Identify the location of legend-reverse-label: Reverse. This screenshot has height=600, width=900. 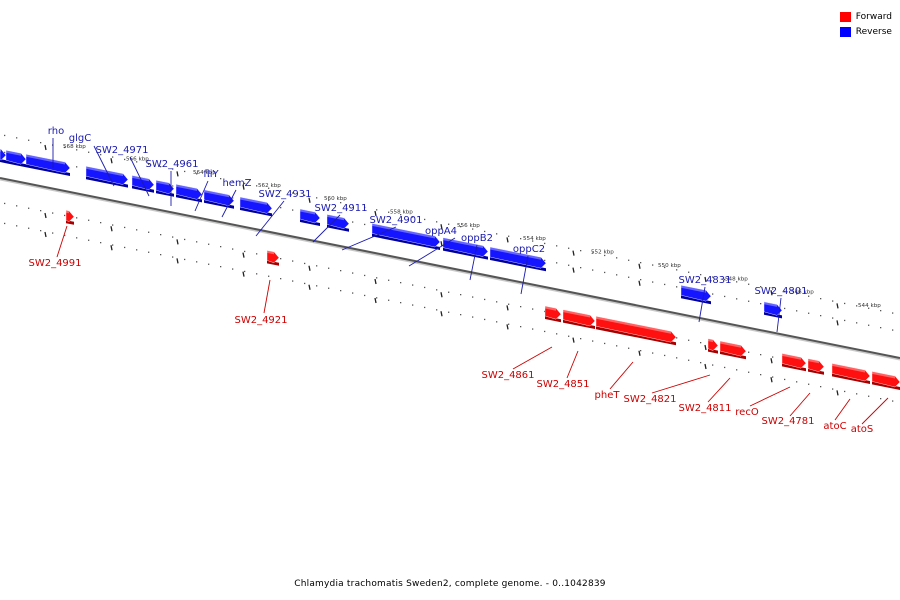
(874, 32).